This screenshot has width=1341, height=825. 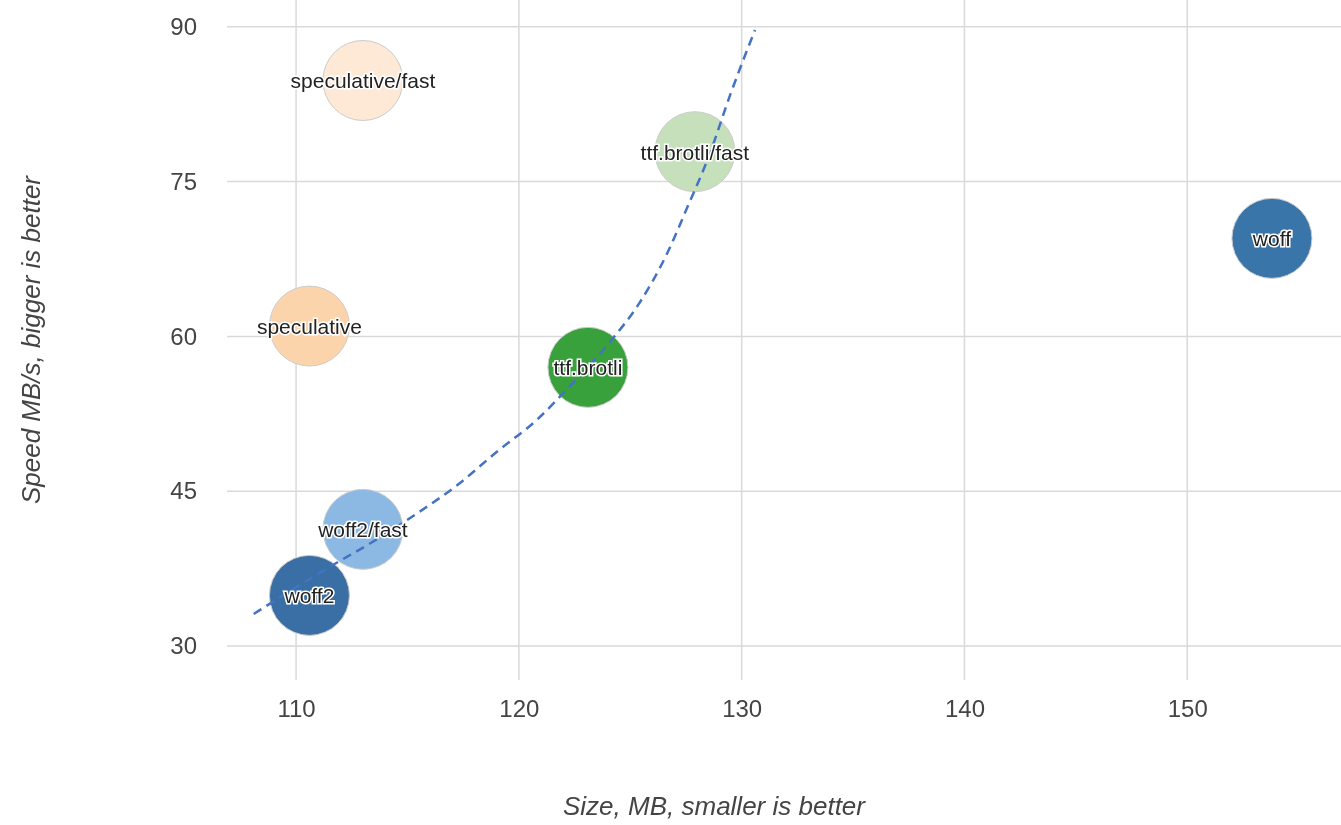 What do you see at coordinates (183, 336) in the screenshot?
I see `y-tick-label: 60` at bounding box center [183, 336].